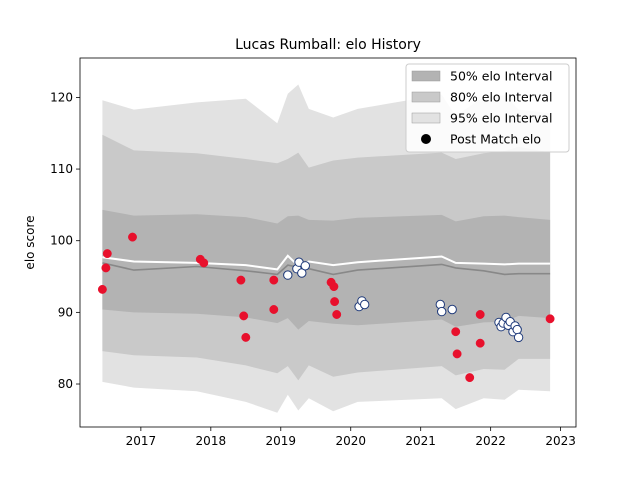 The height and width of the screenshot is (480, 640). I want to click on x-tick-label: 2020, so click(350, 441).